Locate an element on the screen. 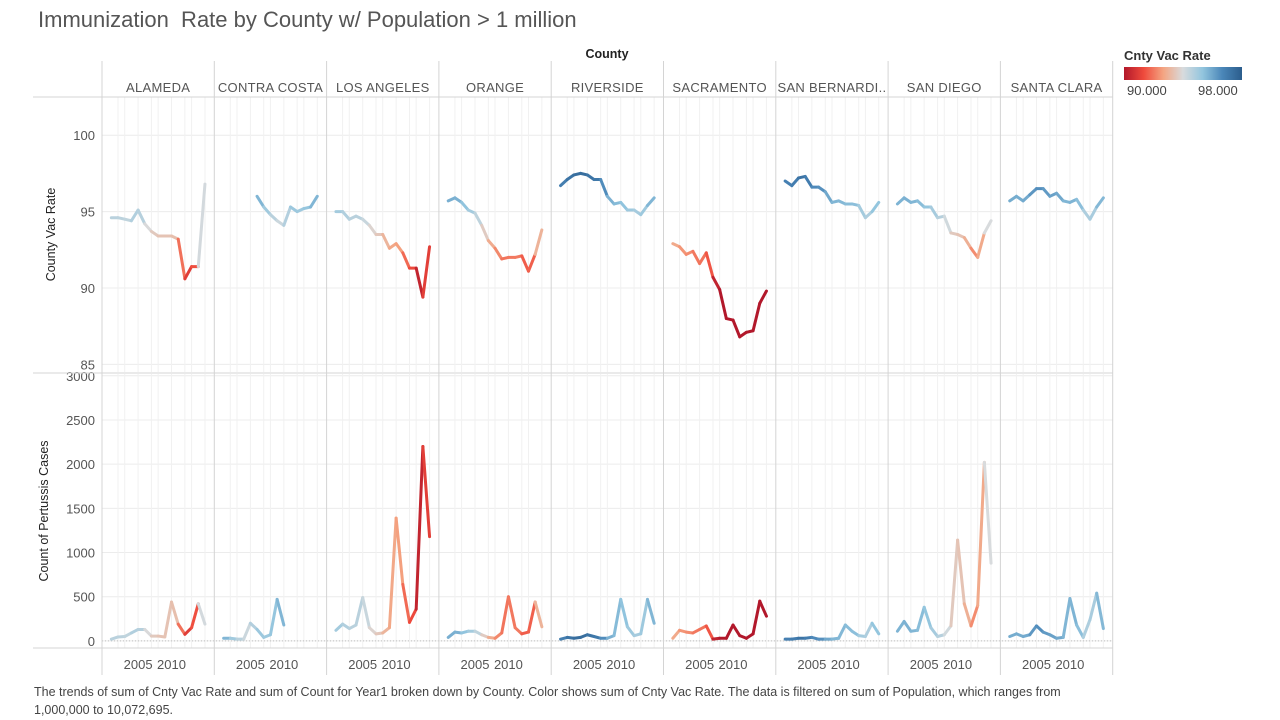  y-tick-label: 500 is located at coordinates (84, 597).